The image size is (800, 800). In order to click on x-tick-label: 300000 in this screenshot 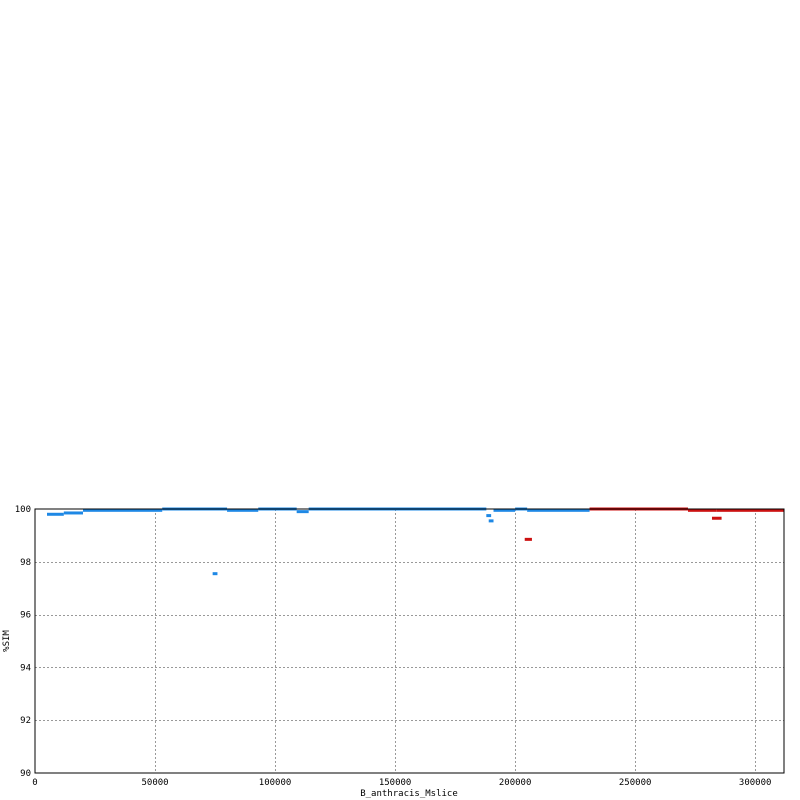, I will do `click(755, 783)`.